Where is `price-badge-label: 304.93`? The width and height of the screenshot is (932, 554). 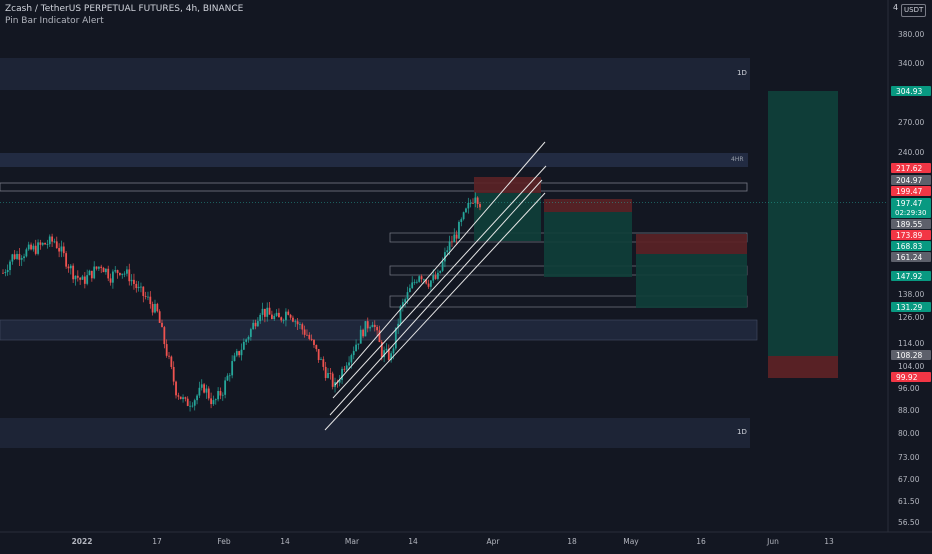
price-badge-label: 304.93 is located at coordinates (909, 91).